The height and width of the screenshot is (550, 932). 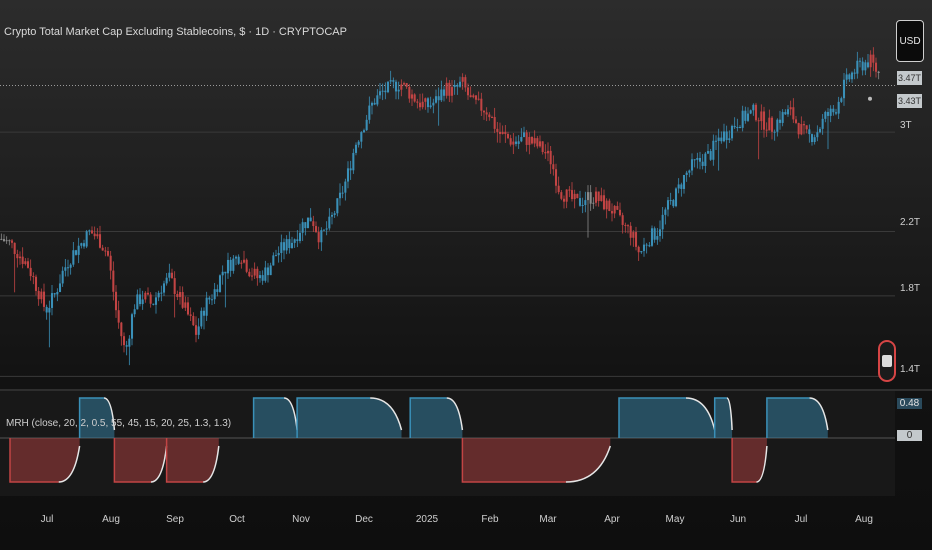 What do you see at coordinates (111, 519) in the screenshot?
I see `x-tick-label: Aug` at bounding box center [111, 519].